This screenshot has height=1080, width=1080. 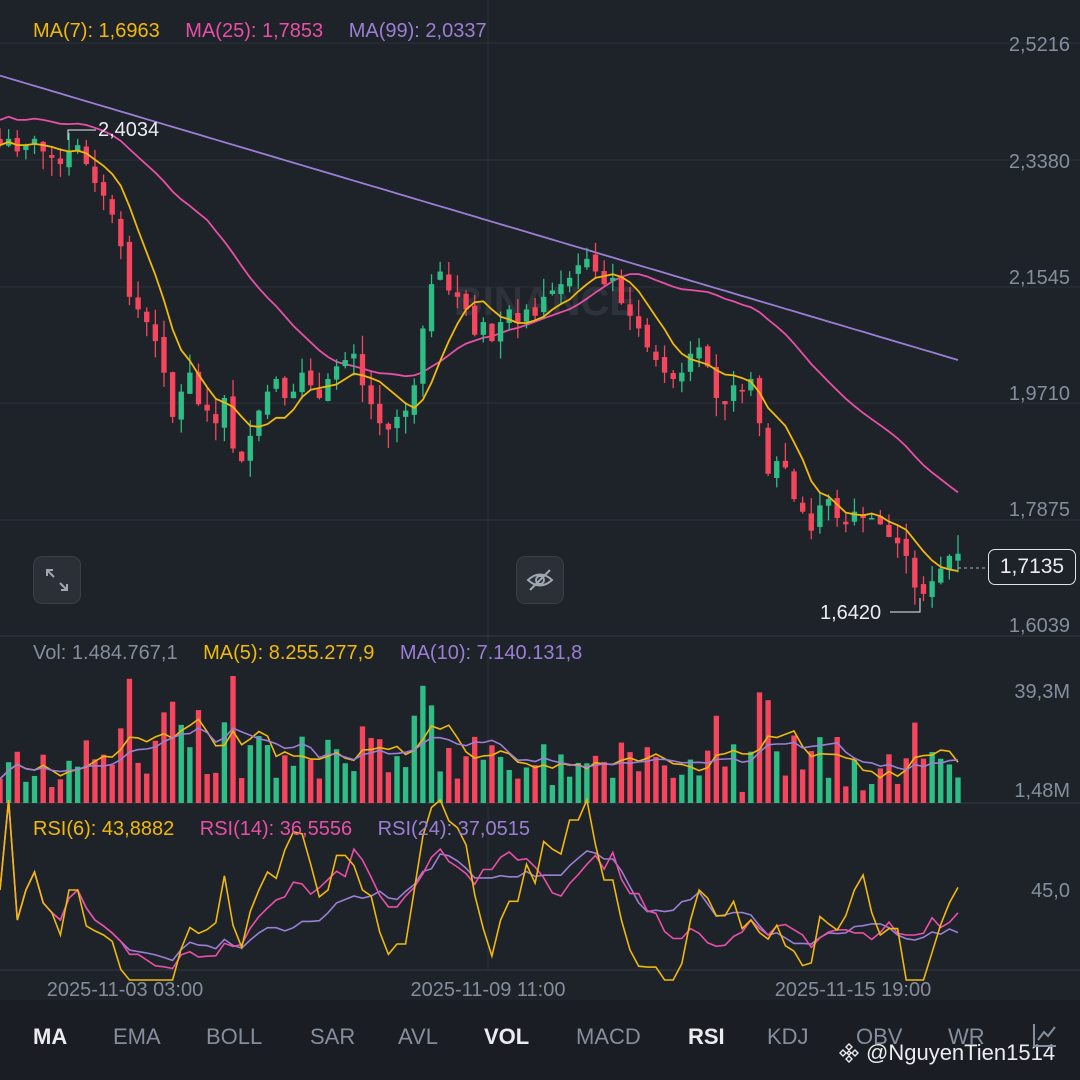 I want to click on tab-vol: VOL, so click(x=507, y=1036).